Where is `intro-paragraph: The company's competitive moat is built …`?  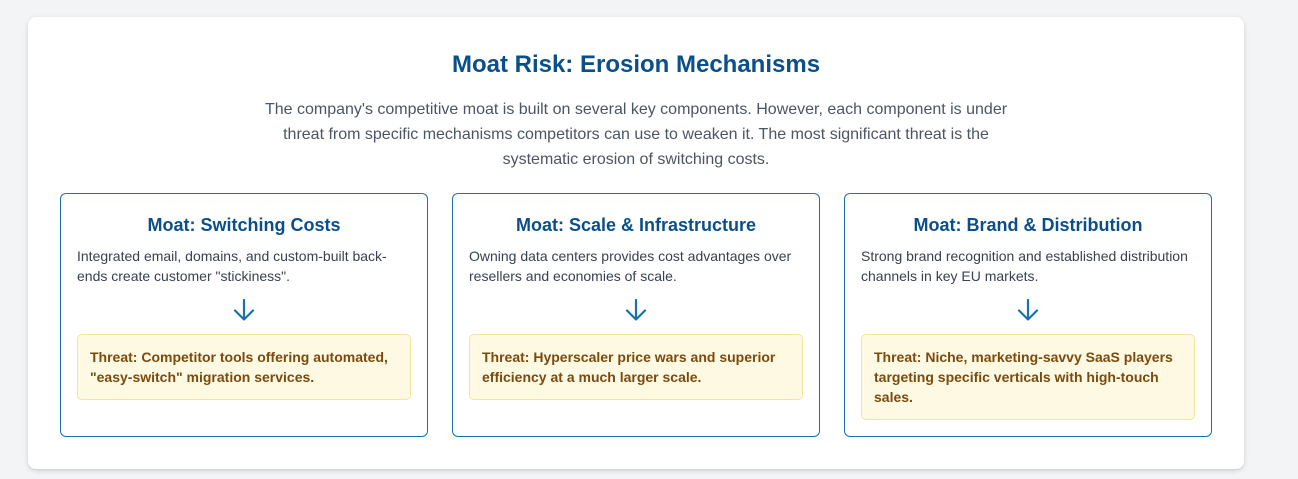 intro-paragraph: The company's competitive moat is built … is located at coordinates (636, 134).